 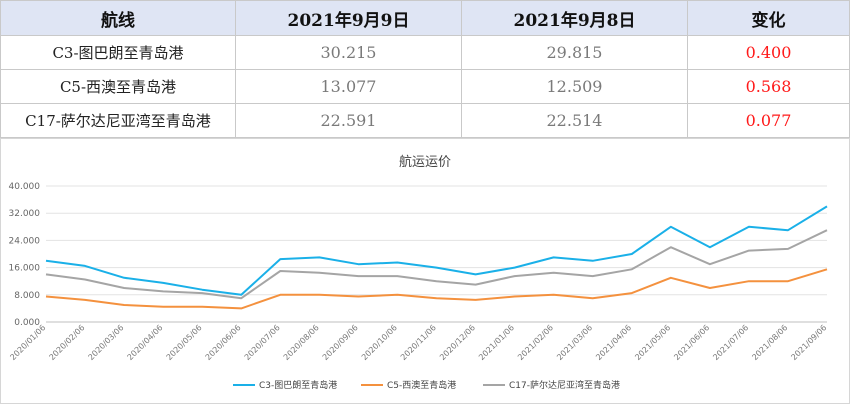 What do you see at coordinates (691, 342) in the screenshot?
I see `x-tick-label: 2021/06/06` at bounding box center [691, 342].